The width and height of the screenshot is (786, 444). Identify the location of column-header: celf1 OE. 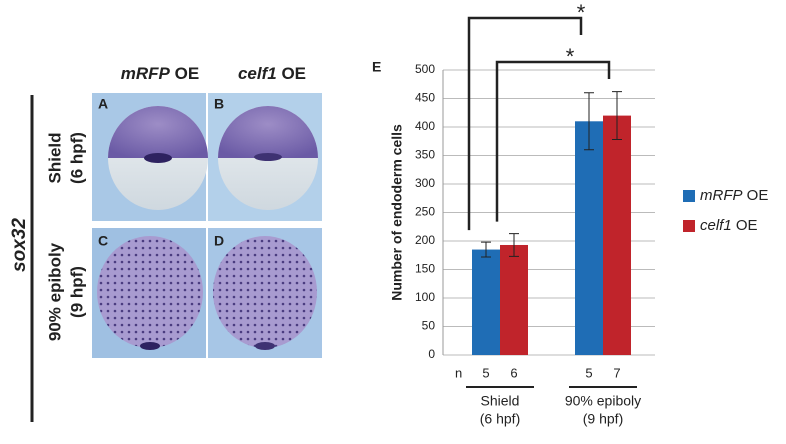
(272, 73).